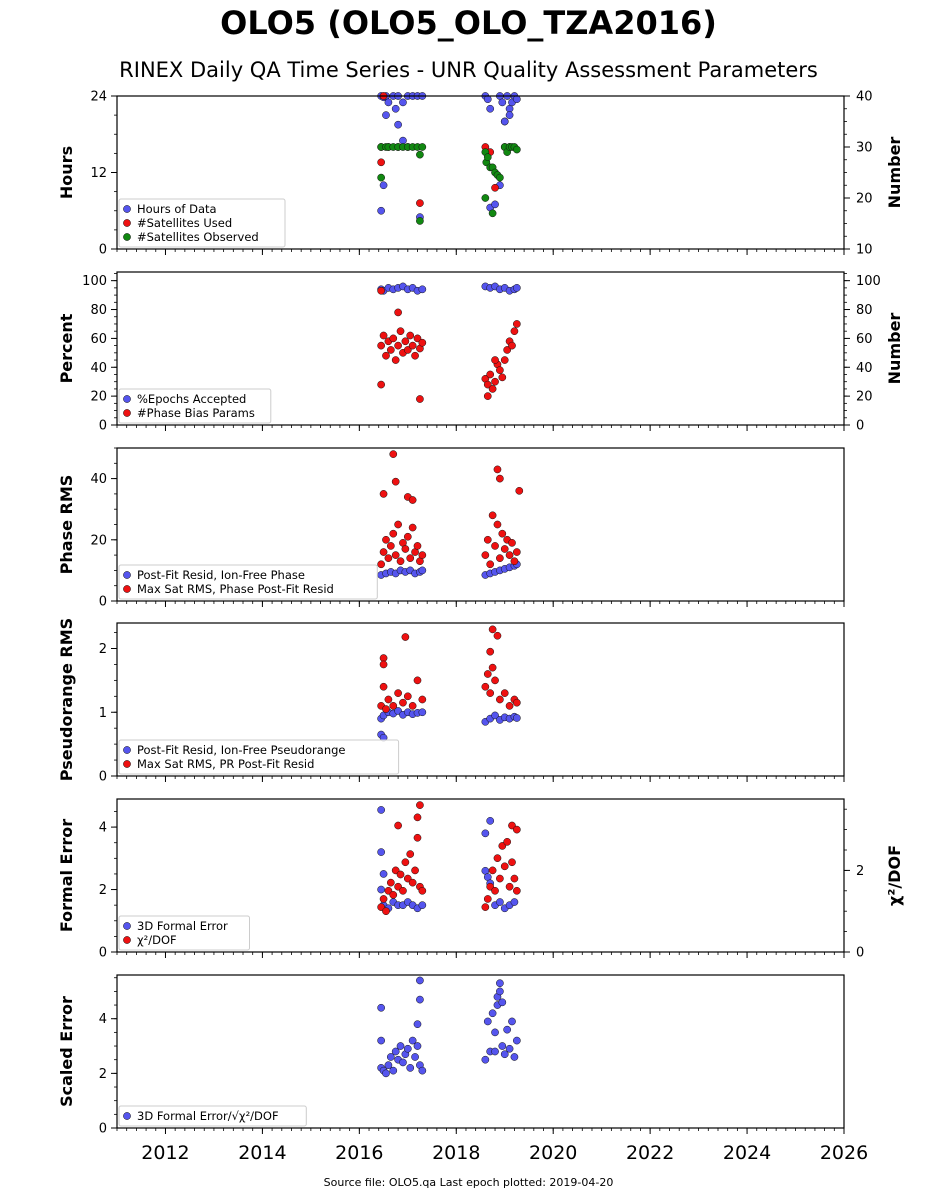 This screenshot has width=937, height=1200. What do you see at coordinates (864, 368) in the screenshot?
I see `y-right-tick-label: 40` at bounding box center [864, 368].